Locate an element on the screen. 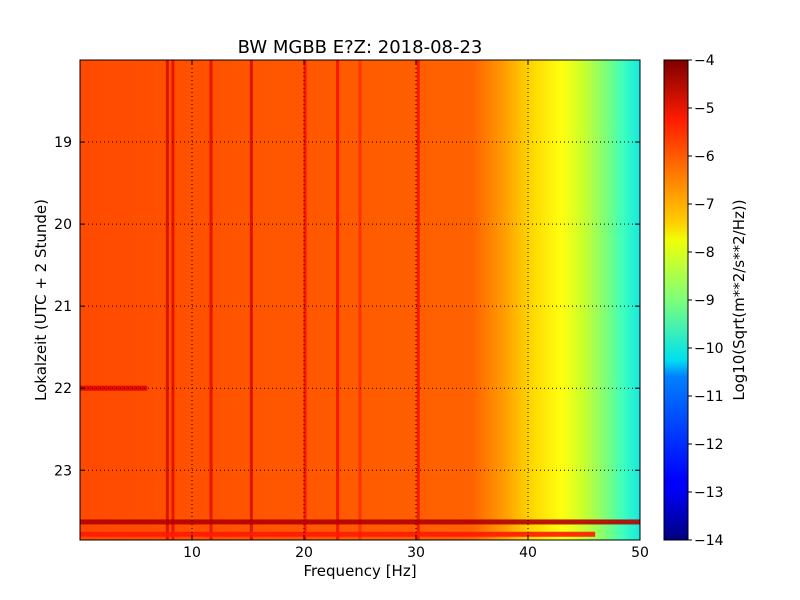  colorbar-ticks: −4 −5 −6 −7 −8 −9 −10 −11 −12 −13 −14 is located at coordinates (706, 301).